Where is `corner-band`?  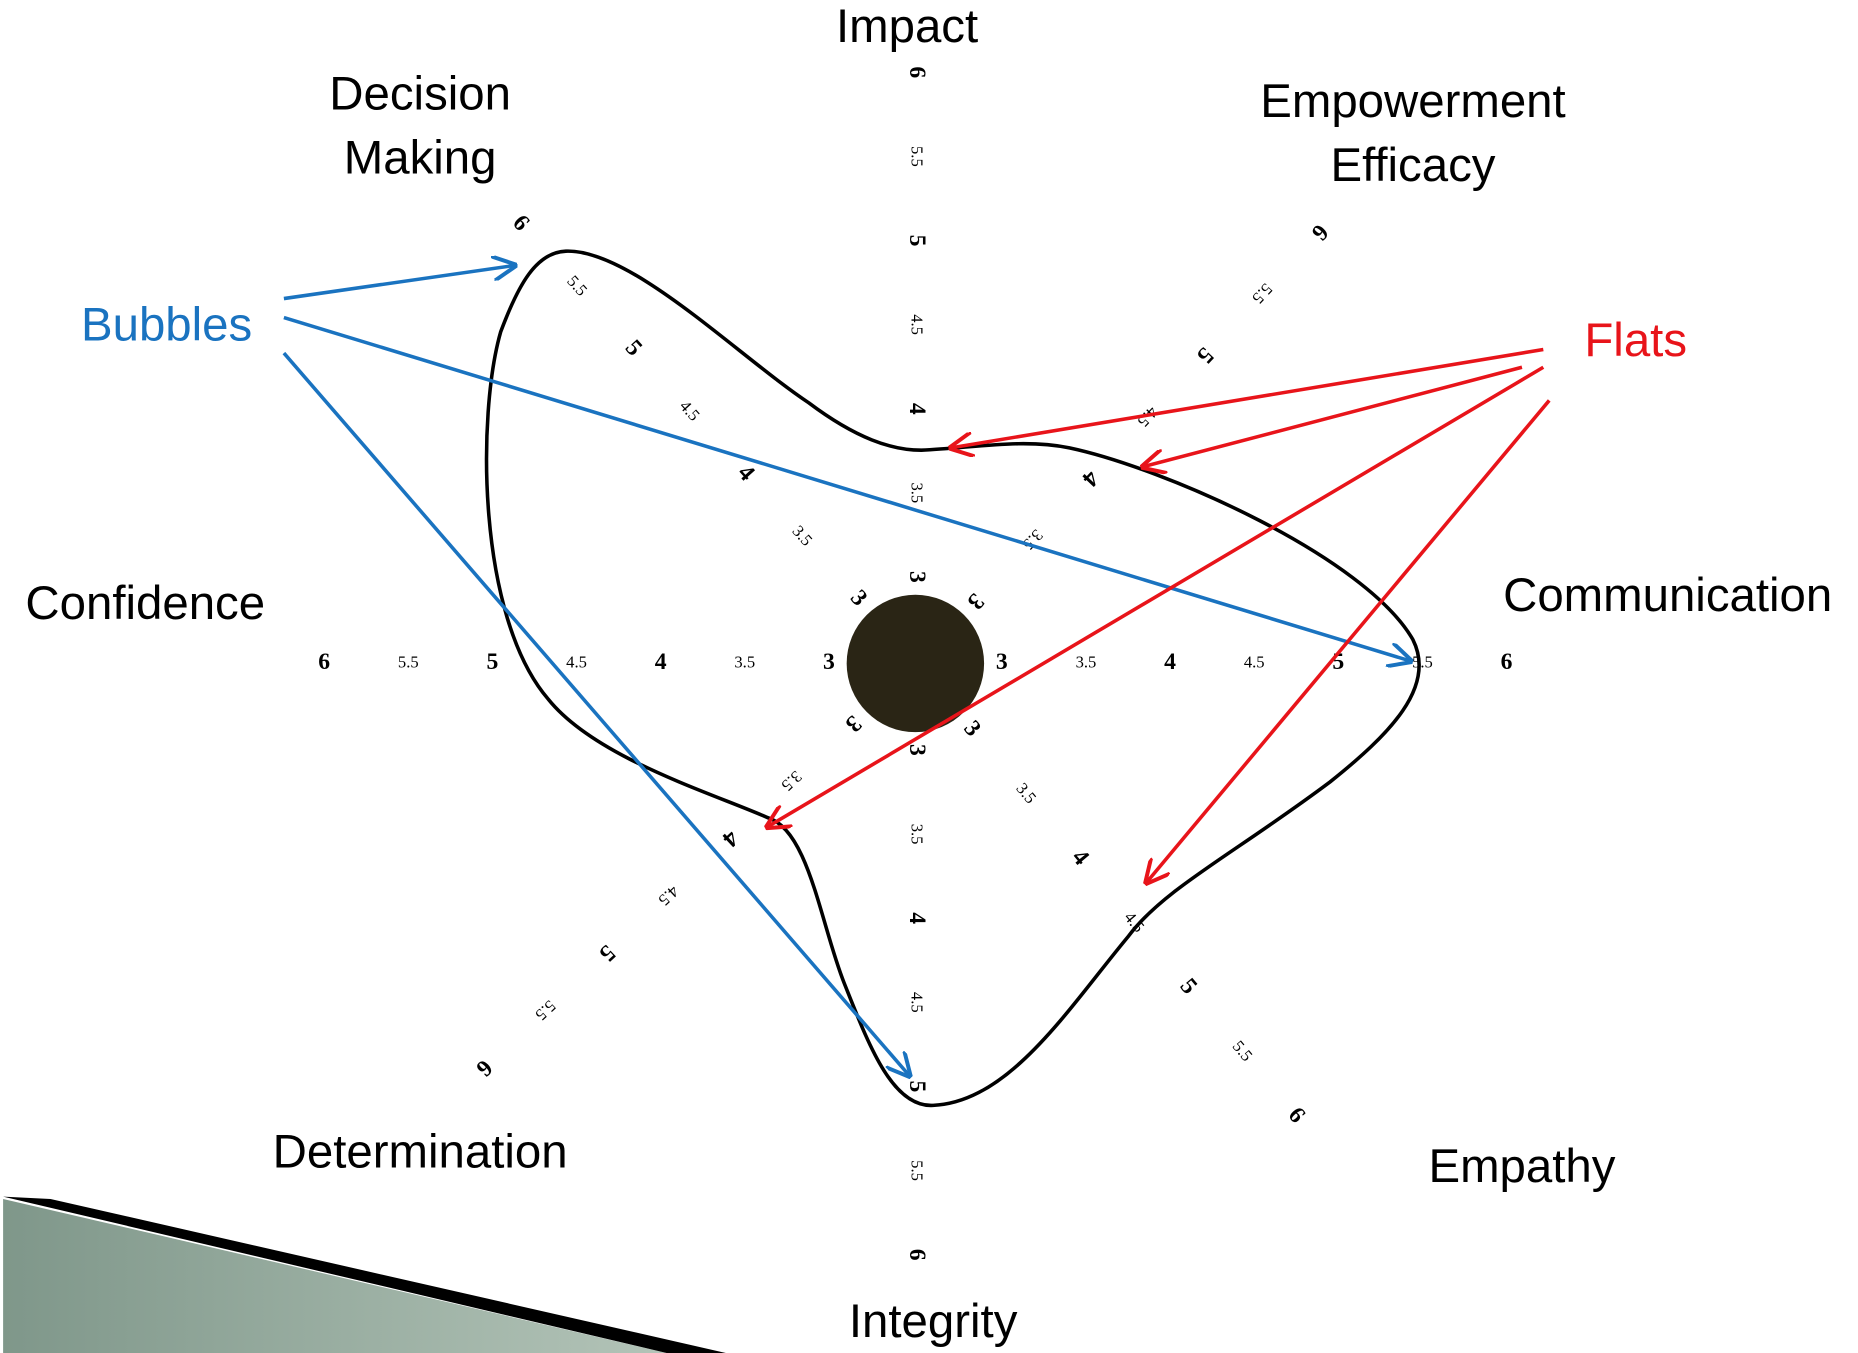 corner-band is located at coordinates (364, 1274).